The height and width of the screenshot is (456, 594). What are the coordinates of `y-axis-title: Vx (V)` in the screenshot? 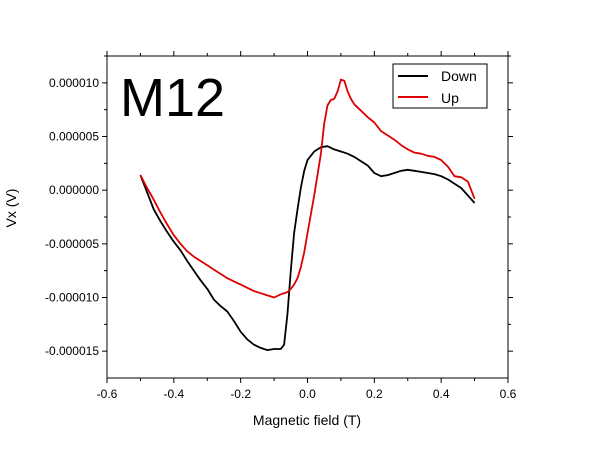 It's located at (11, 208).